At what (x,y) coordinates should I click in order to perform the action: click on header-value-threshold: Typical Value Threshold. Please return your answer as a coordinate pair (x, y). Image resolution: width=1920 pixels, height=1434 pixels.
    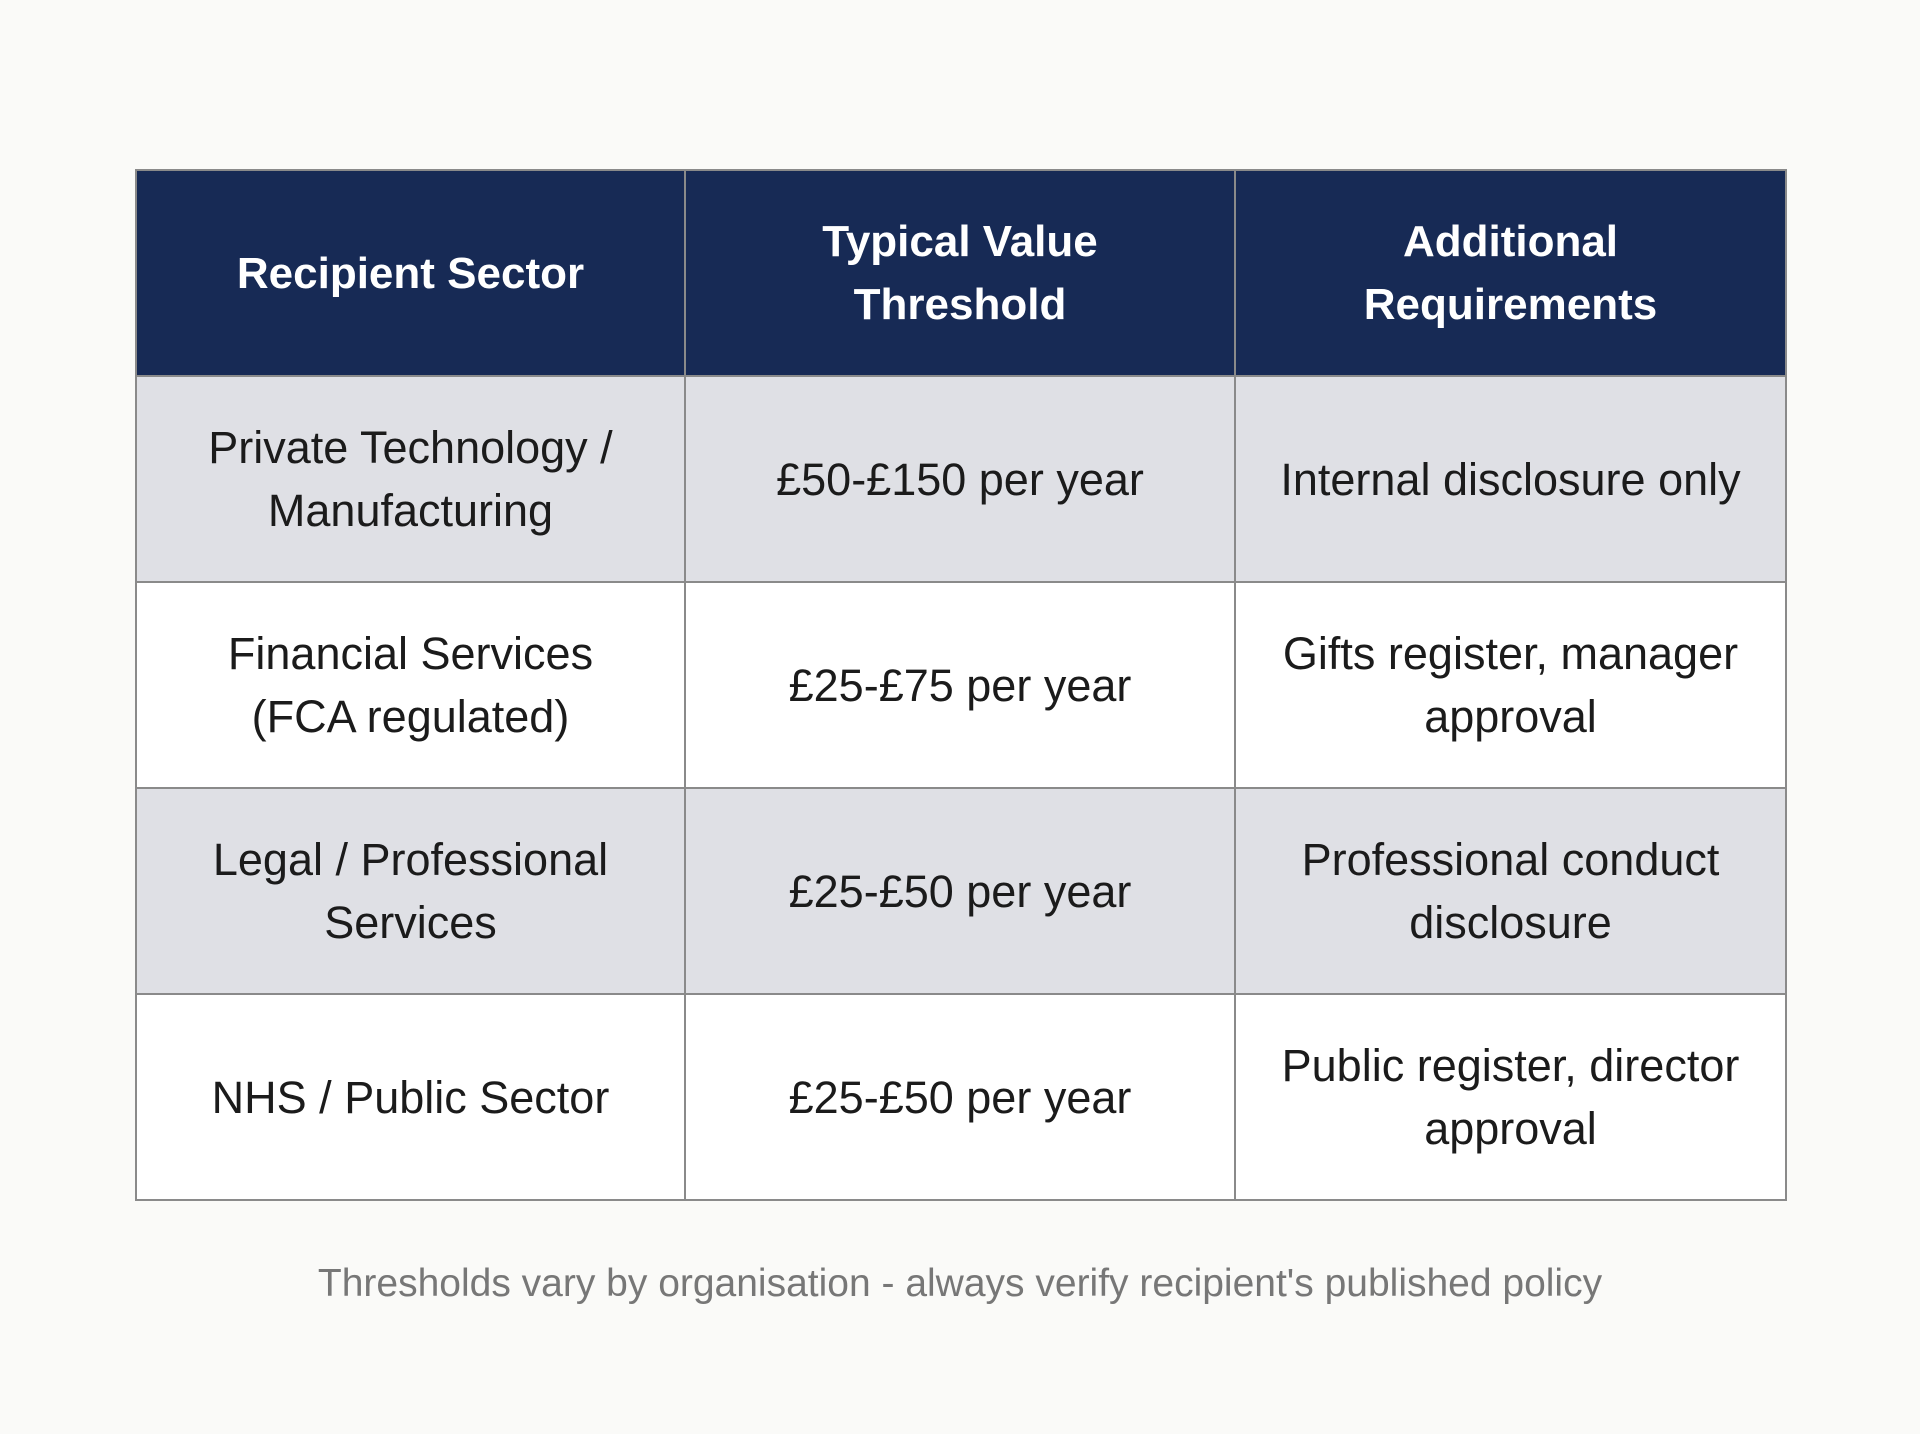
    Looking at the image, I should click on (960, 273).